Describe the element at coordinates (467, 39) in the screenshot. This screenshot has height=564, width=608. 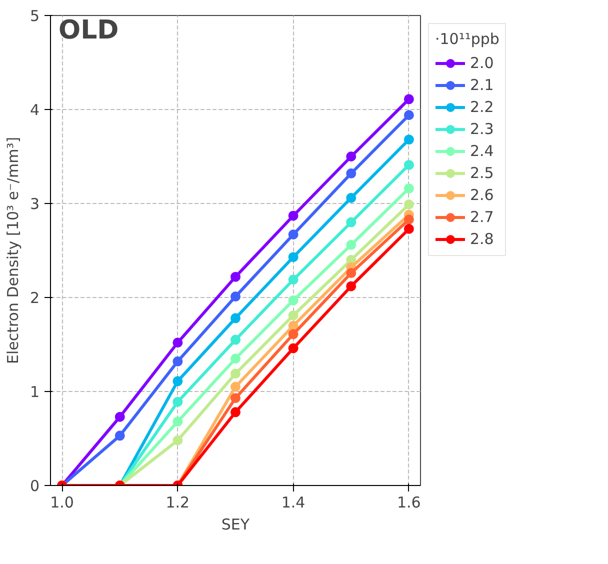
I see `legend-title: ·10¹¹ppb` at that location.